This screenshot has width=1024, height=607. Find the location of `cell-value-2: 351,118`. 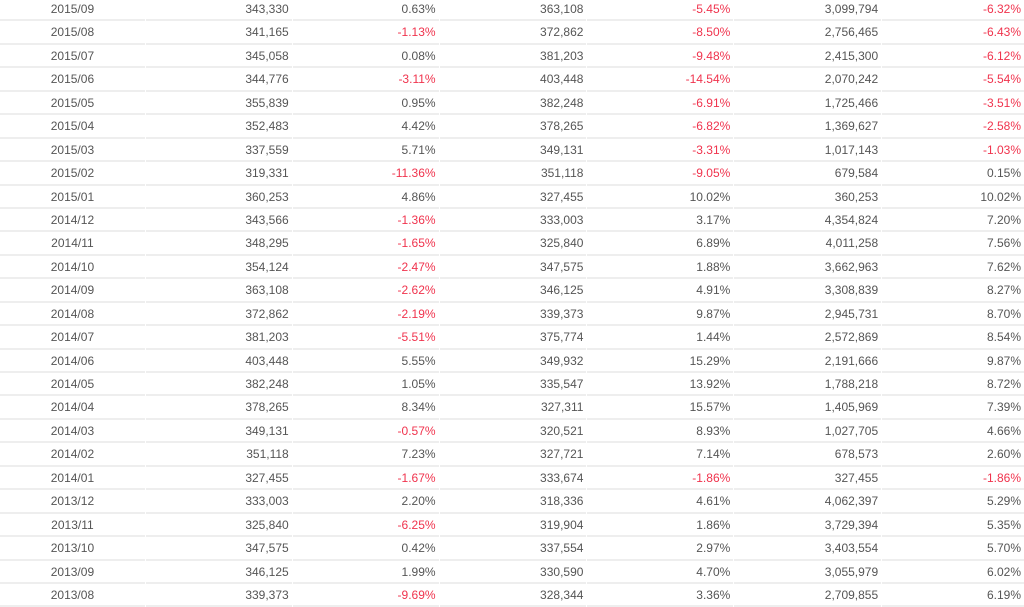

cell-value-2: 351,118 is located at coordinates (513, 174).